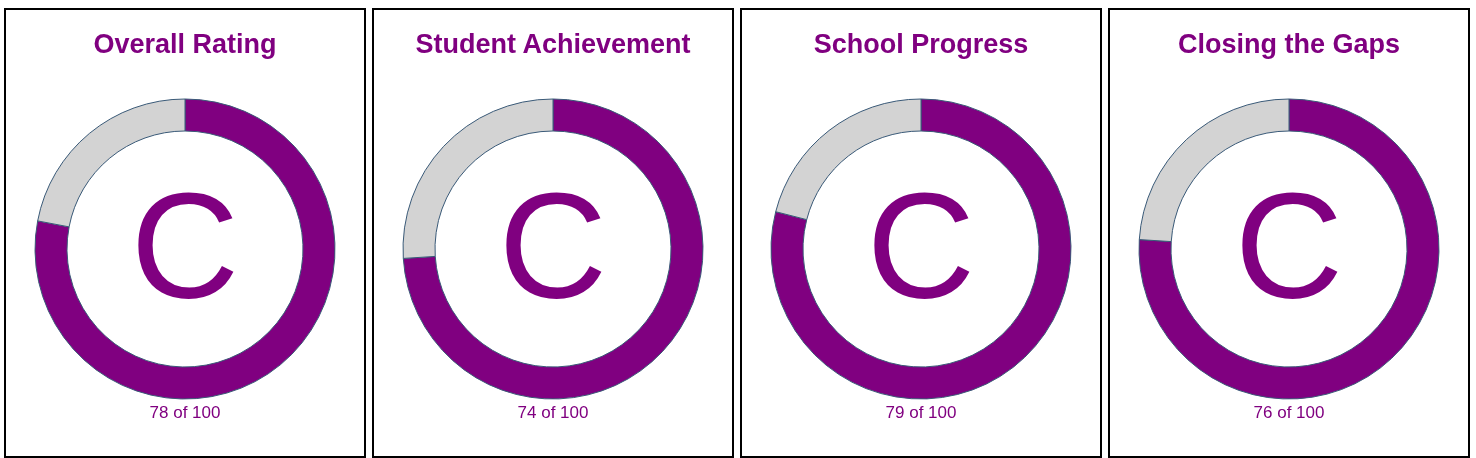  What do you see at coordinates (553, 412) in the screenshot?
I see `text: 74 of 100` at bounding box center [553, 412].